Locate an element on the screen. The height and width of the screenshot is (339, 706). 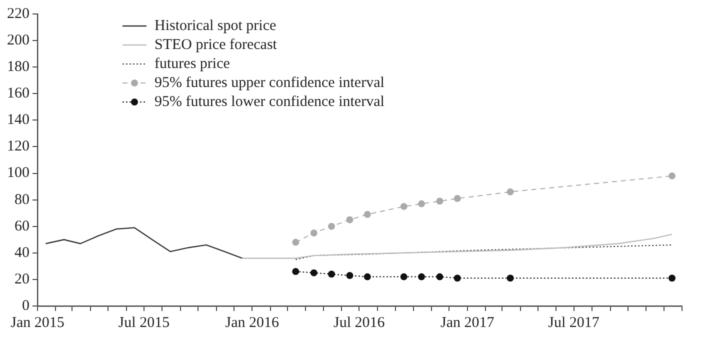
y-tick-label: 80 is located at coordinates (22, 200).